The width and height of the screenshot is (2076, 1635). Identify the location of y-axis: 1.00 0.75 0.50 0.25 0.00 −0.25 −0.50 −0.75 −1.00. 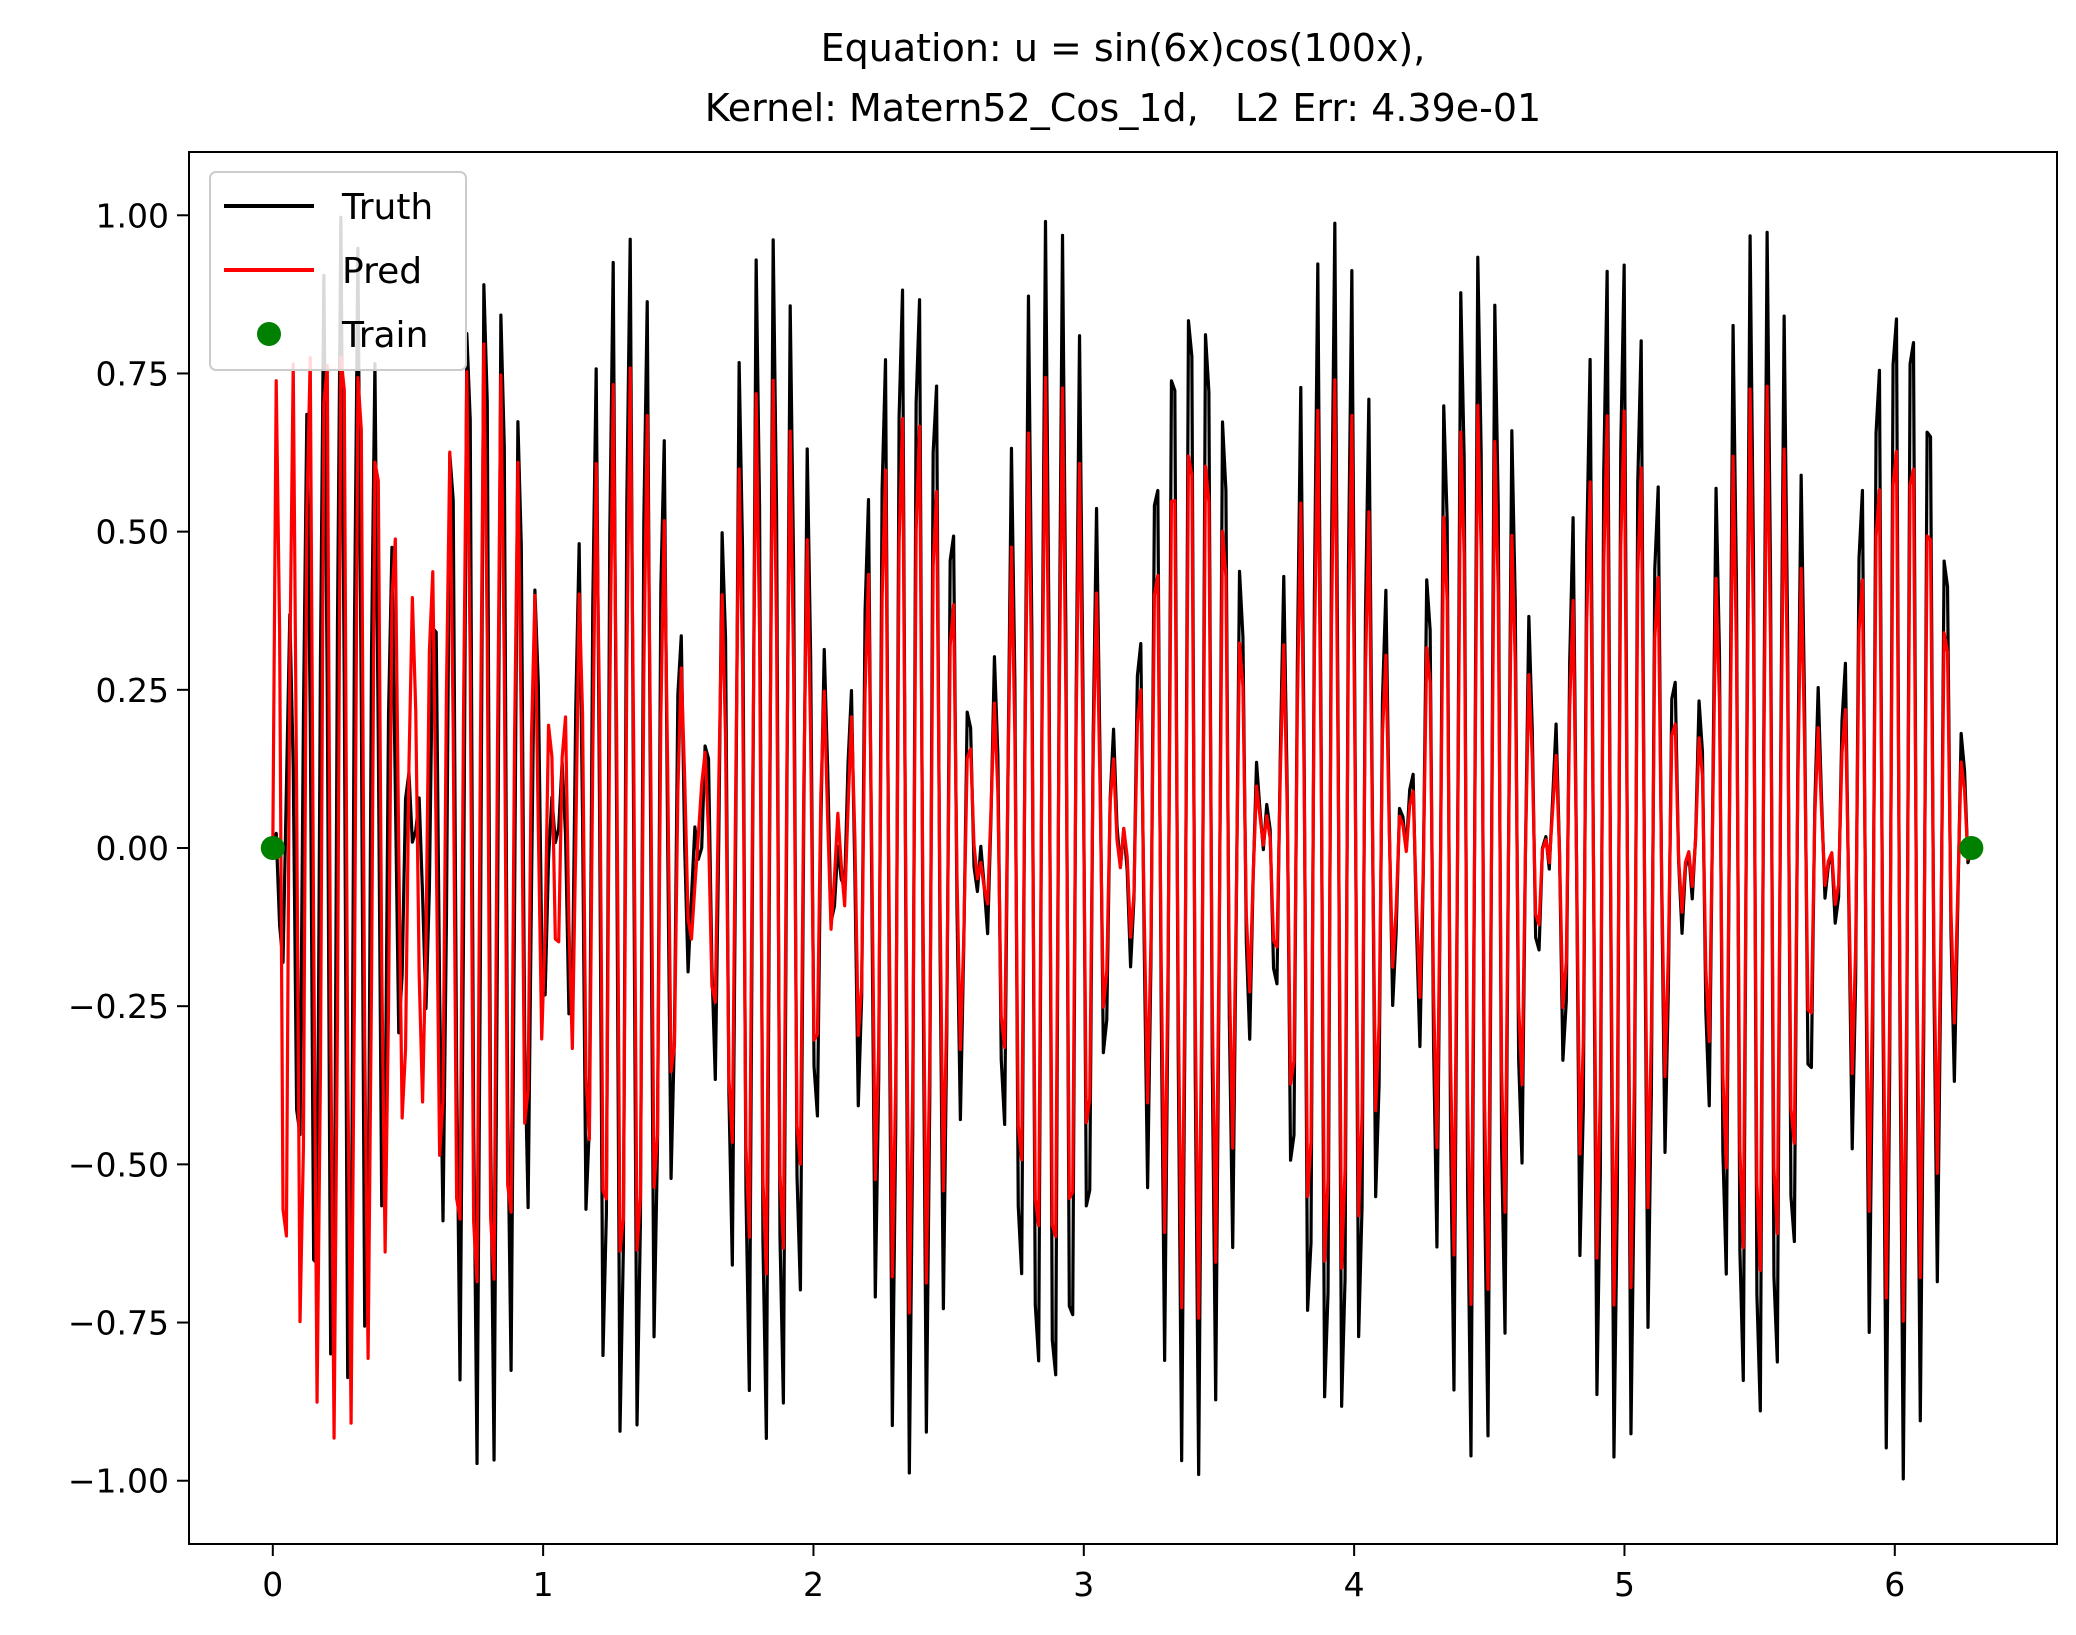
(128, 848).